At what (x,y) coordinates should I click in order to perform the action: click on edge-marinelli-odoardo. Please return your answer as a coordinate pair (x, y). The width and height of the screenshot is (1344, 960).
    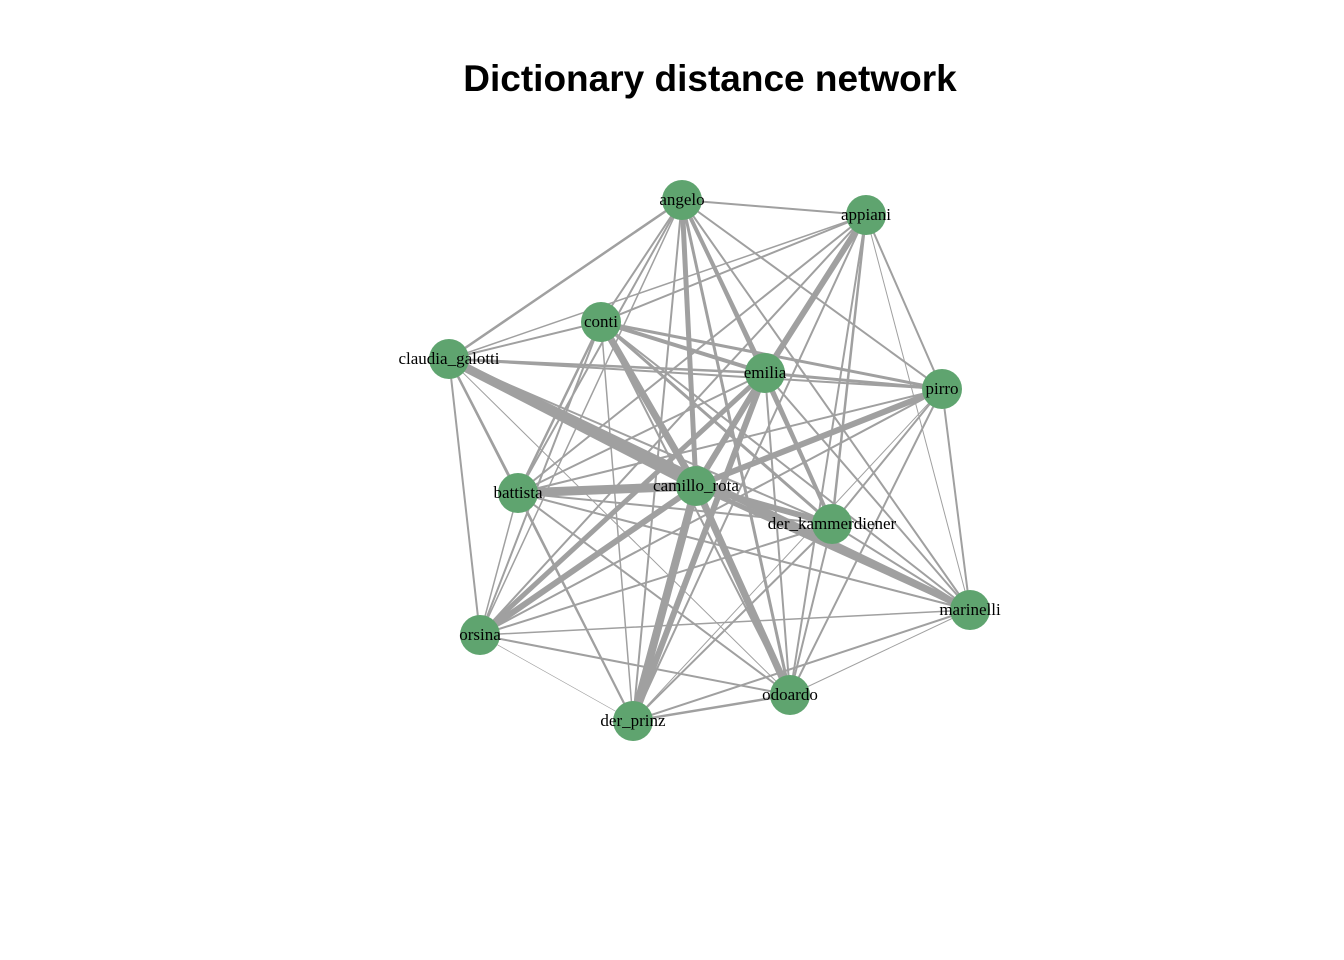
    Looking at the image, I should click on (880, 652).